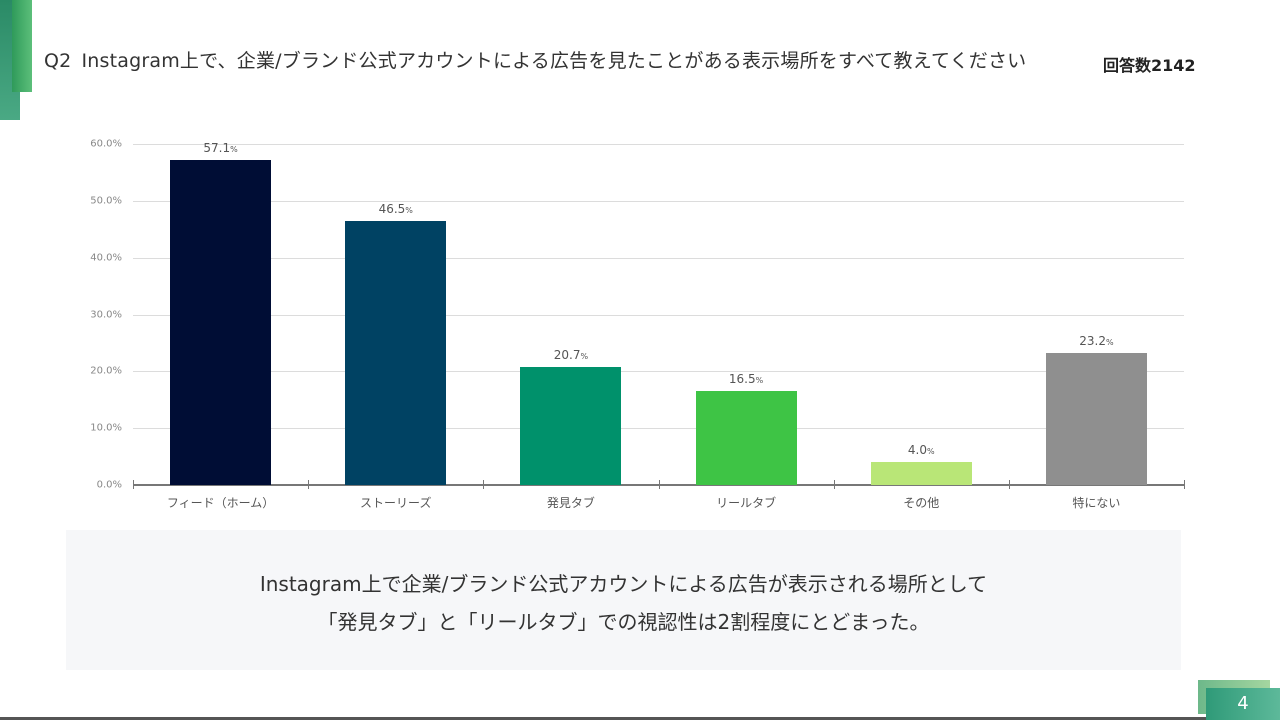 The height and width of the screenshot is (720, 1280). What do you see at coordinates (106, 258) in the screenshot?
I see `y-axis-tick-label: 40.0%` at bounding box center [106, 258].